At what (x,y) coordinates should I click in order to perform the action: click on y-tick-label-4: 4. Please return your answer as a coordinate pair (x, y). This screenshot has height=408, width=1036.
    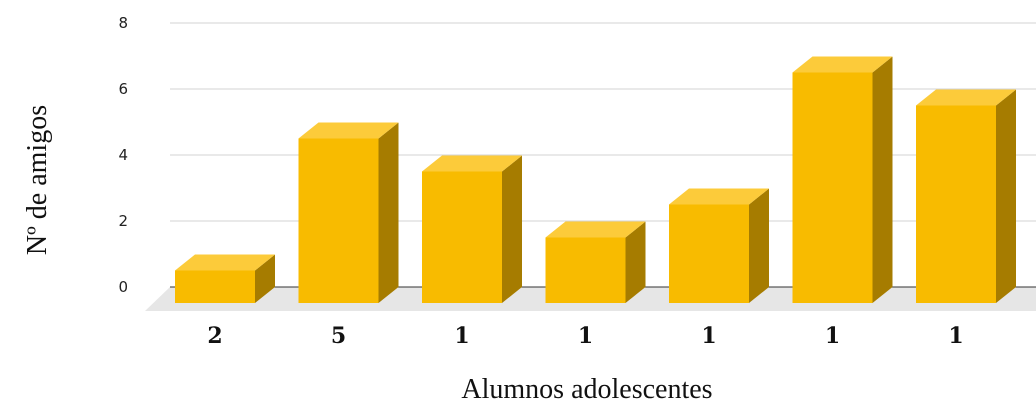
    Looking at the image, I should click on (123, 155).